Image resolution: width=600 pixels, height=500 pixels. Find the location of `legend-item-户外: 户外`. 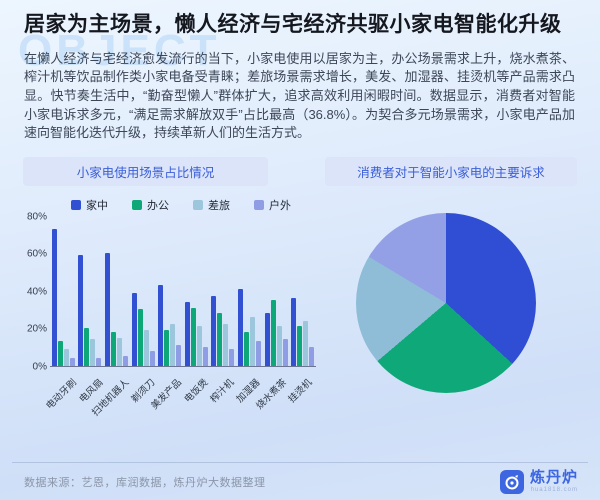

legend-item-户外: 户外 is located at coordinates (272, 205).